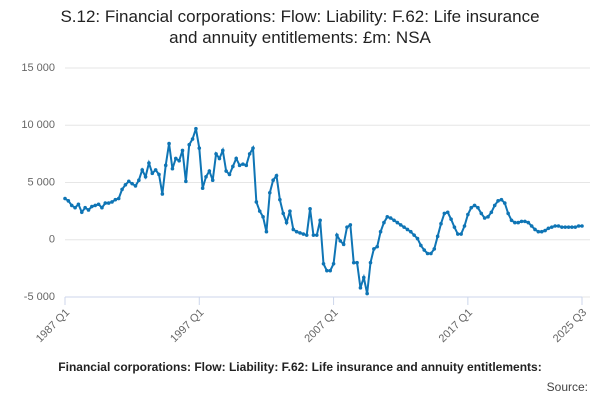 This screenshot has height=400, width=600. What do you see at coordinates (456, 326) in the screenshot?
I see `x-tick-label: 2017 Q1` at bounding box center [456, 326].